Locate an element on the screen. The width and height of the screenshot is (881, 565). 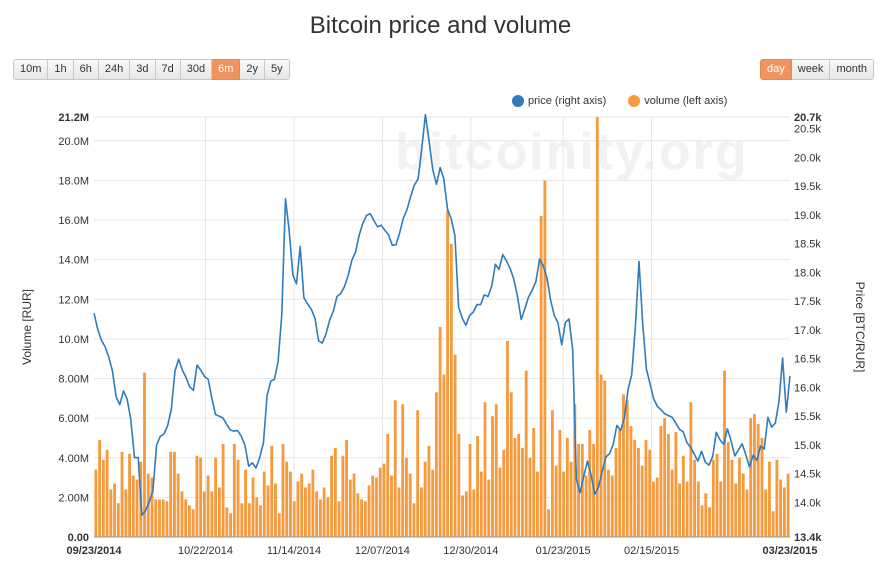
range-selector: 10m 1h 6h 24h 3d 7d 30d 6m 2y 5y is located at coordinates (151, 69).